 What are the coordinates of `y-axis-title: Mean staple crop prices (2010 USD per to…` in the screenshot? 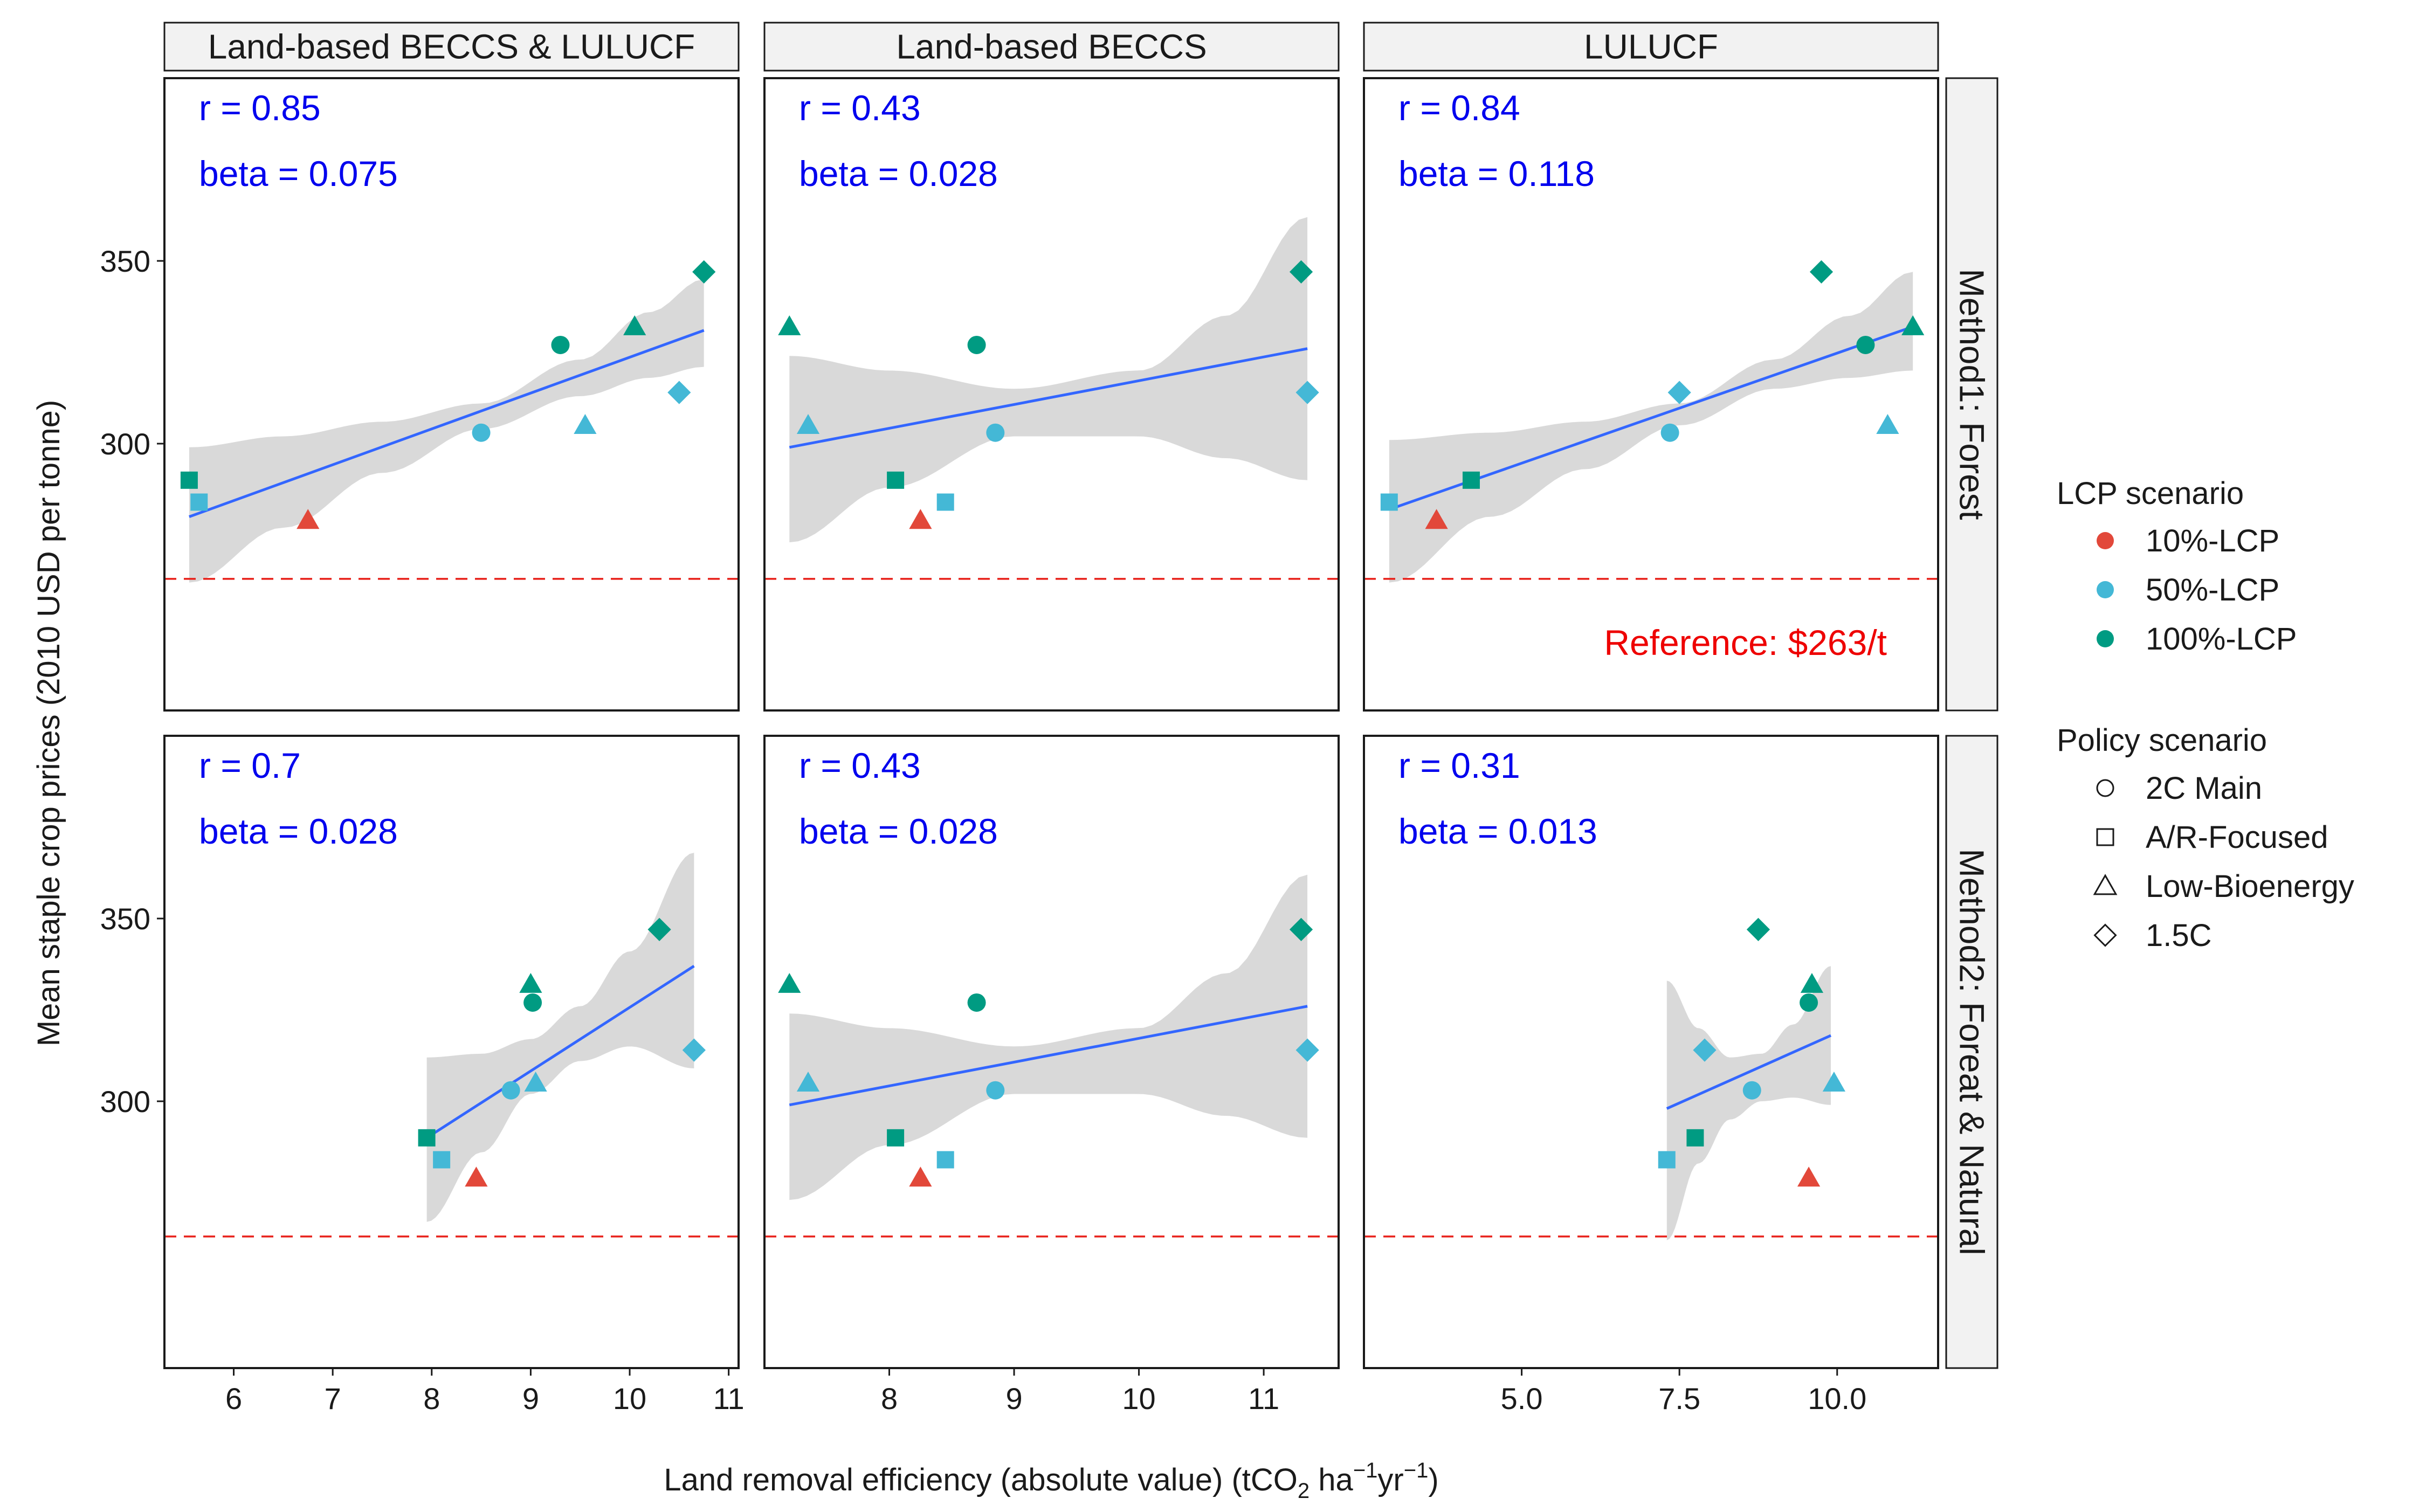 It's located at (48, 723).